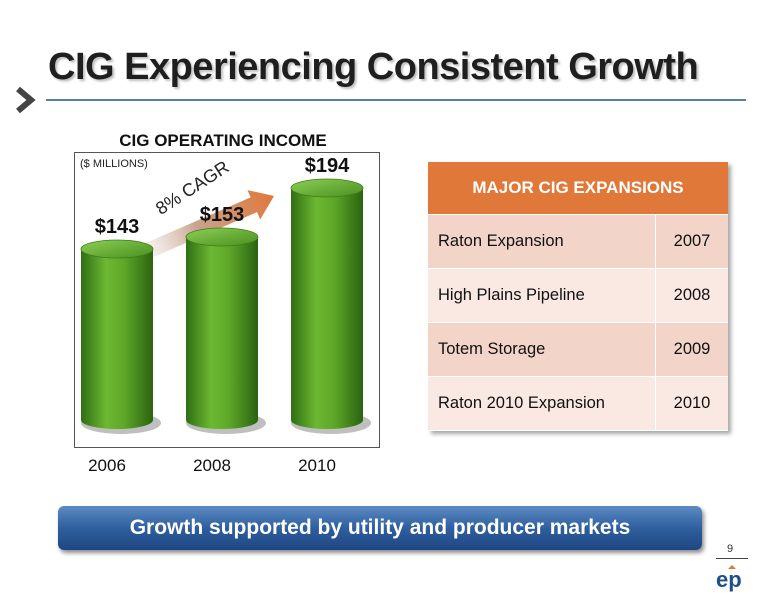 The height and width of the screenshot is (600, 759). What do you see at coordinates (196, 230) in the screenshot?
I see `cagr-arrow` at bounding box center [196, 230].